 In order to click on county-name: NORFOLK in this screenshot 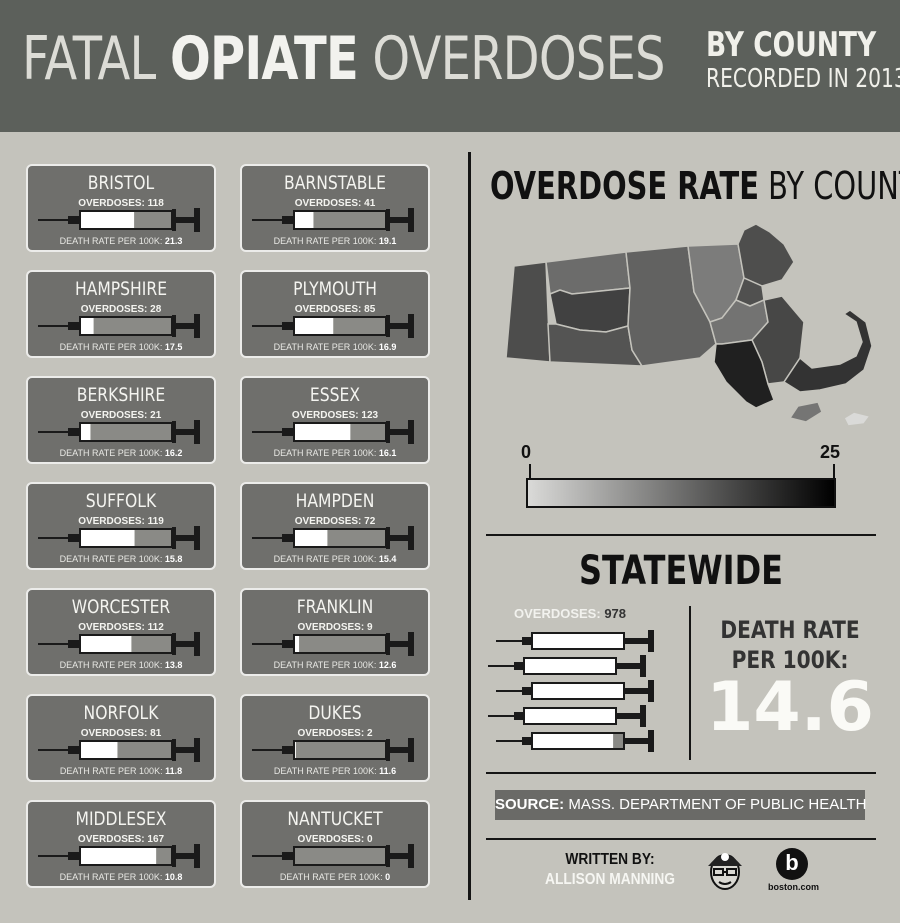, I will do `click(121, 713)`.